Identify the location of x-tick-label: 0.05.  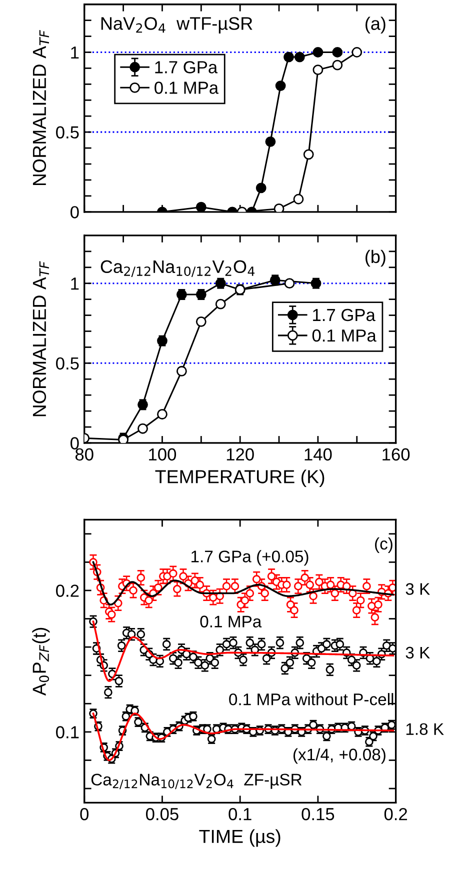
(162, 814).